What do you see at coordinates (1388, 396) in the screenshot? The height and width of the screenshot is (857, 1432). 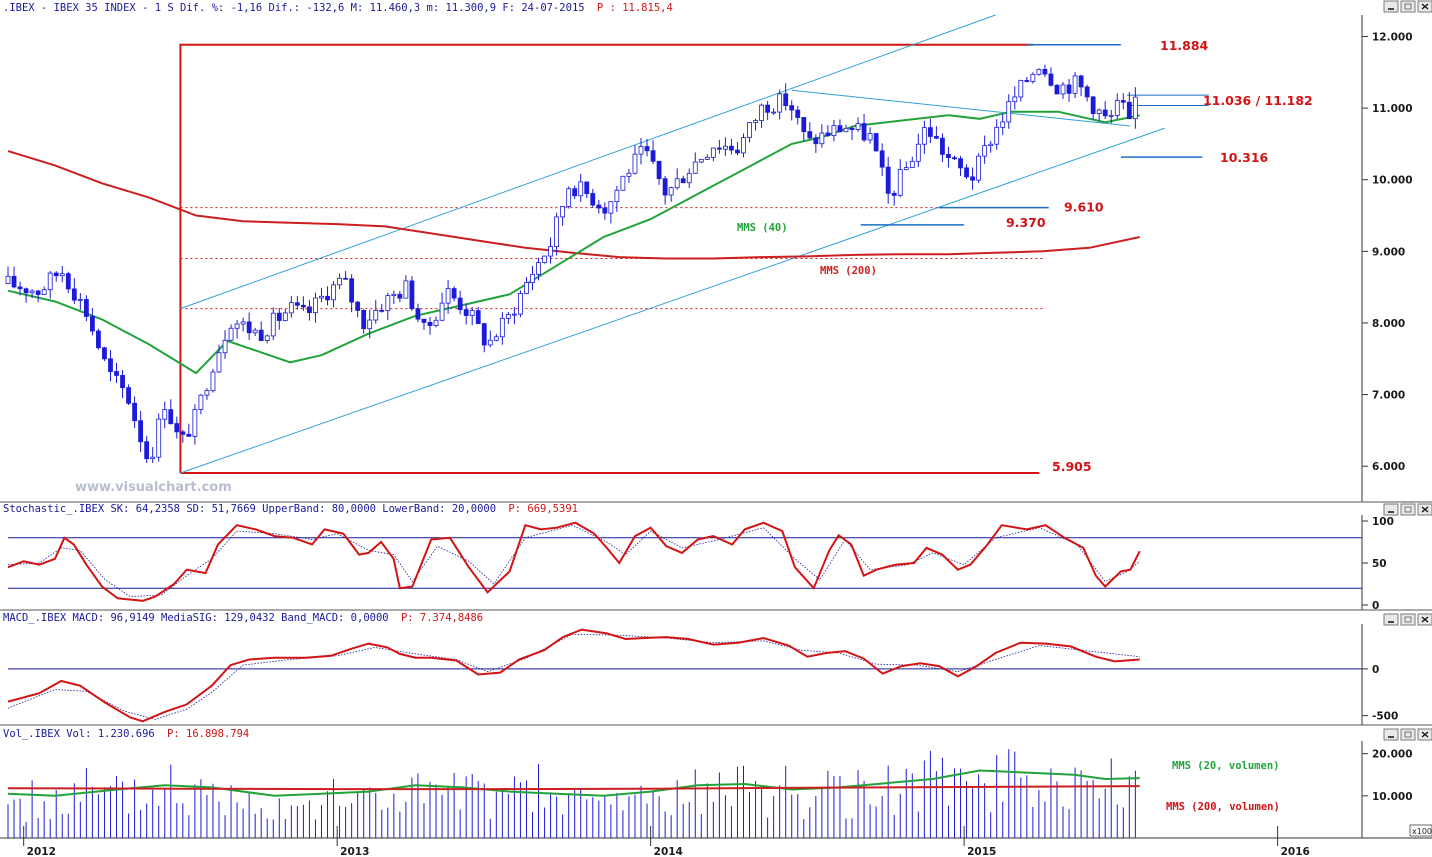 I see `price-tick-label: 7.000` at bounding box center [1388, 396].